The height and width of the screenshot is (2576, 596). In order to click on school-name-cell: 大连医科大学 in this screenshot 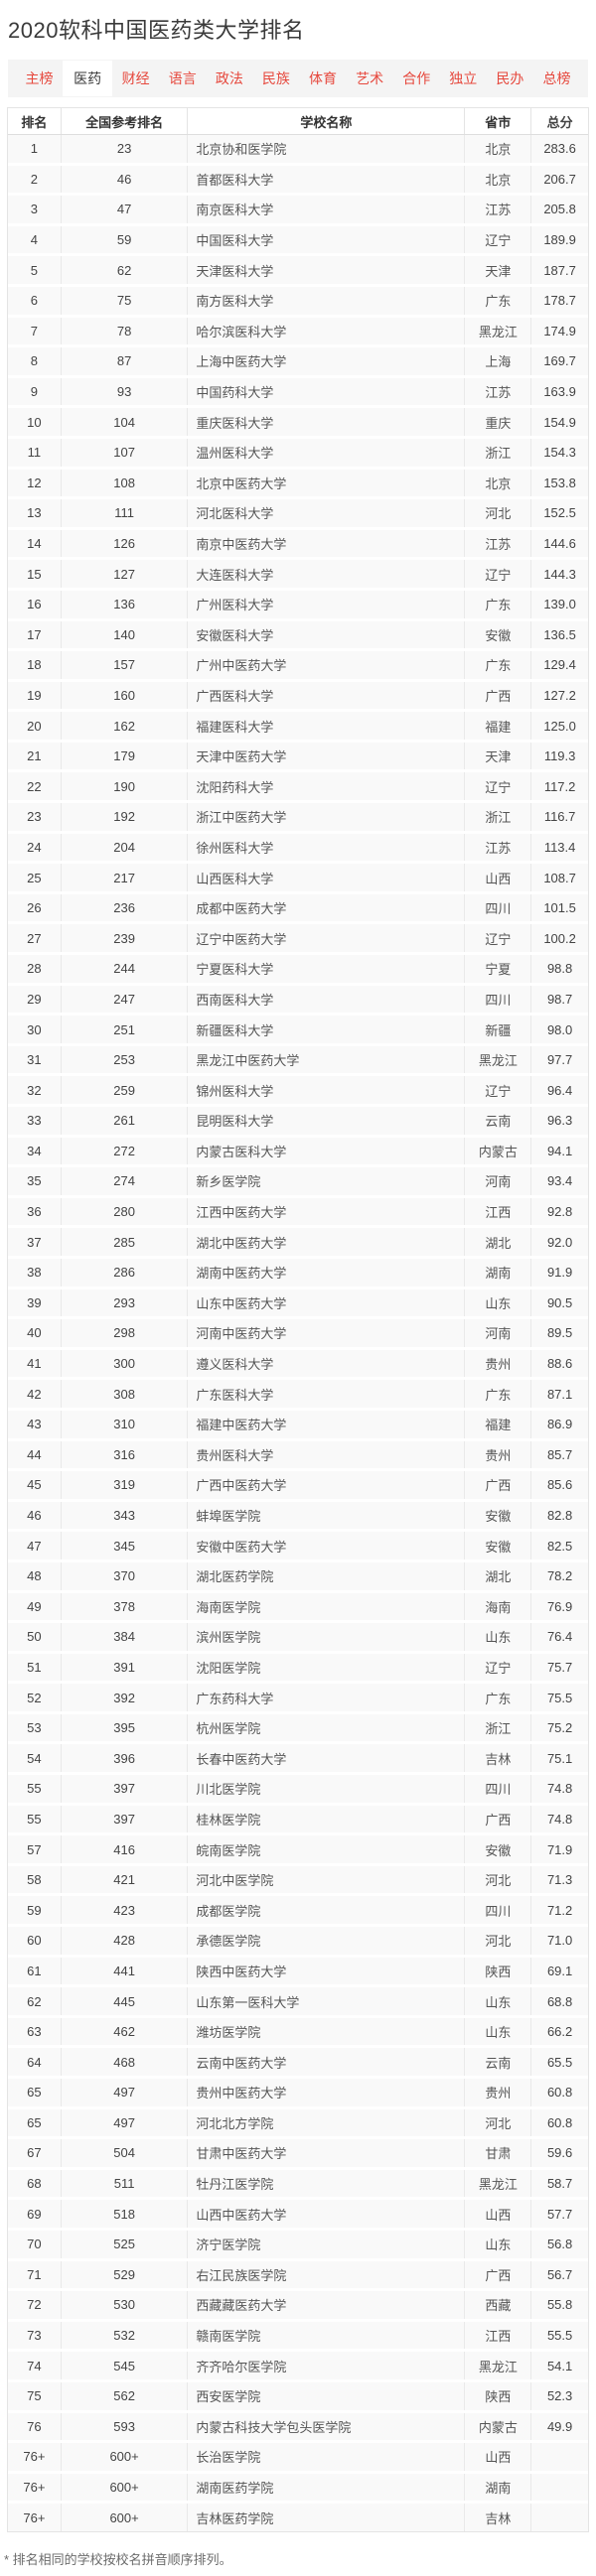, I will do `click(327, 574)`.